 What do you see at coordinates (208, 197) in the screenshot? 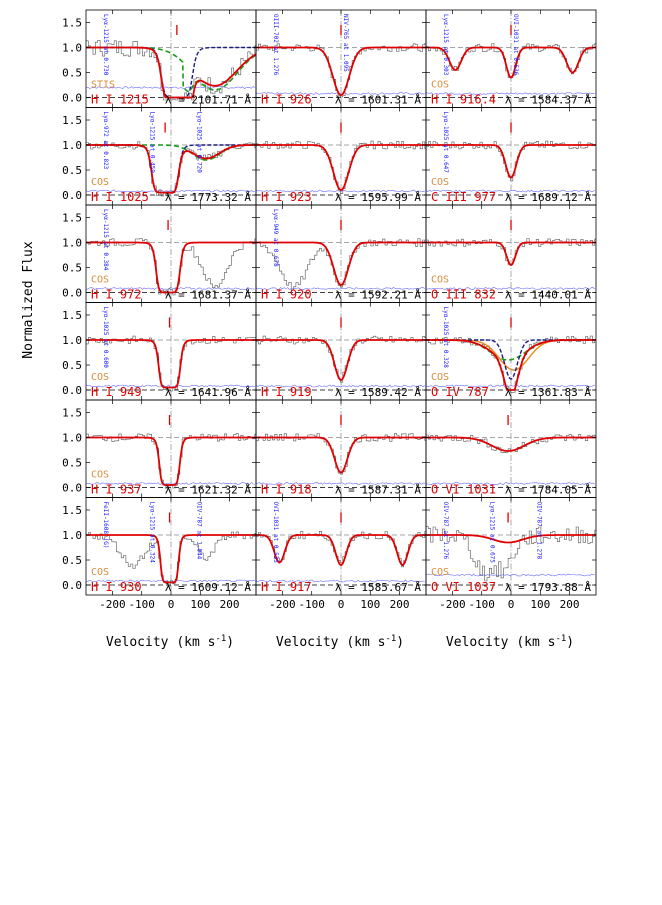
I see `wavelength-label: λ = 1773.32 Å` at bounding box center [208, 197].